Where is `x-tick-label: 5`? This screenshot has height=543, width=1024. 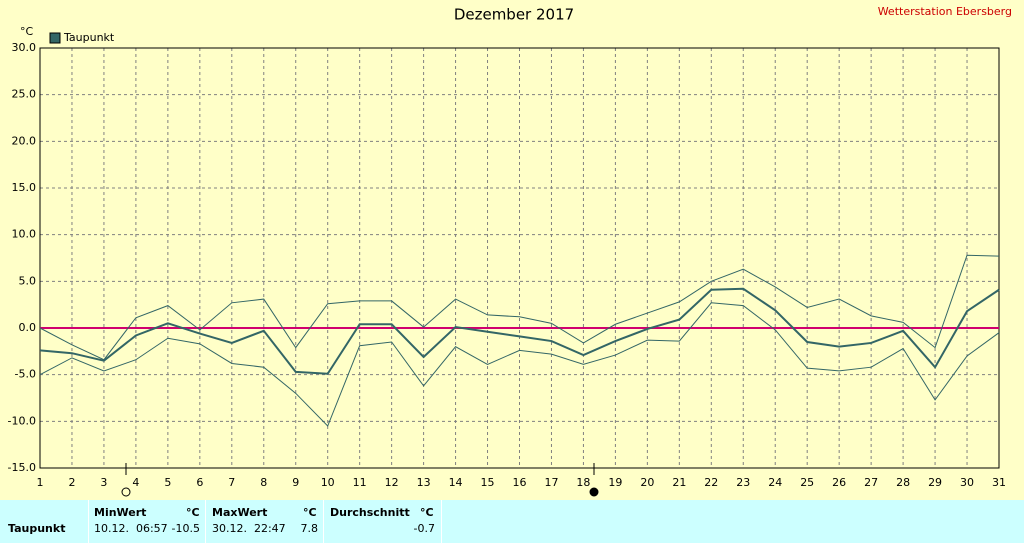 x-tick-label: 5 is located at coordinates (167, 482).